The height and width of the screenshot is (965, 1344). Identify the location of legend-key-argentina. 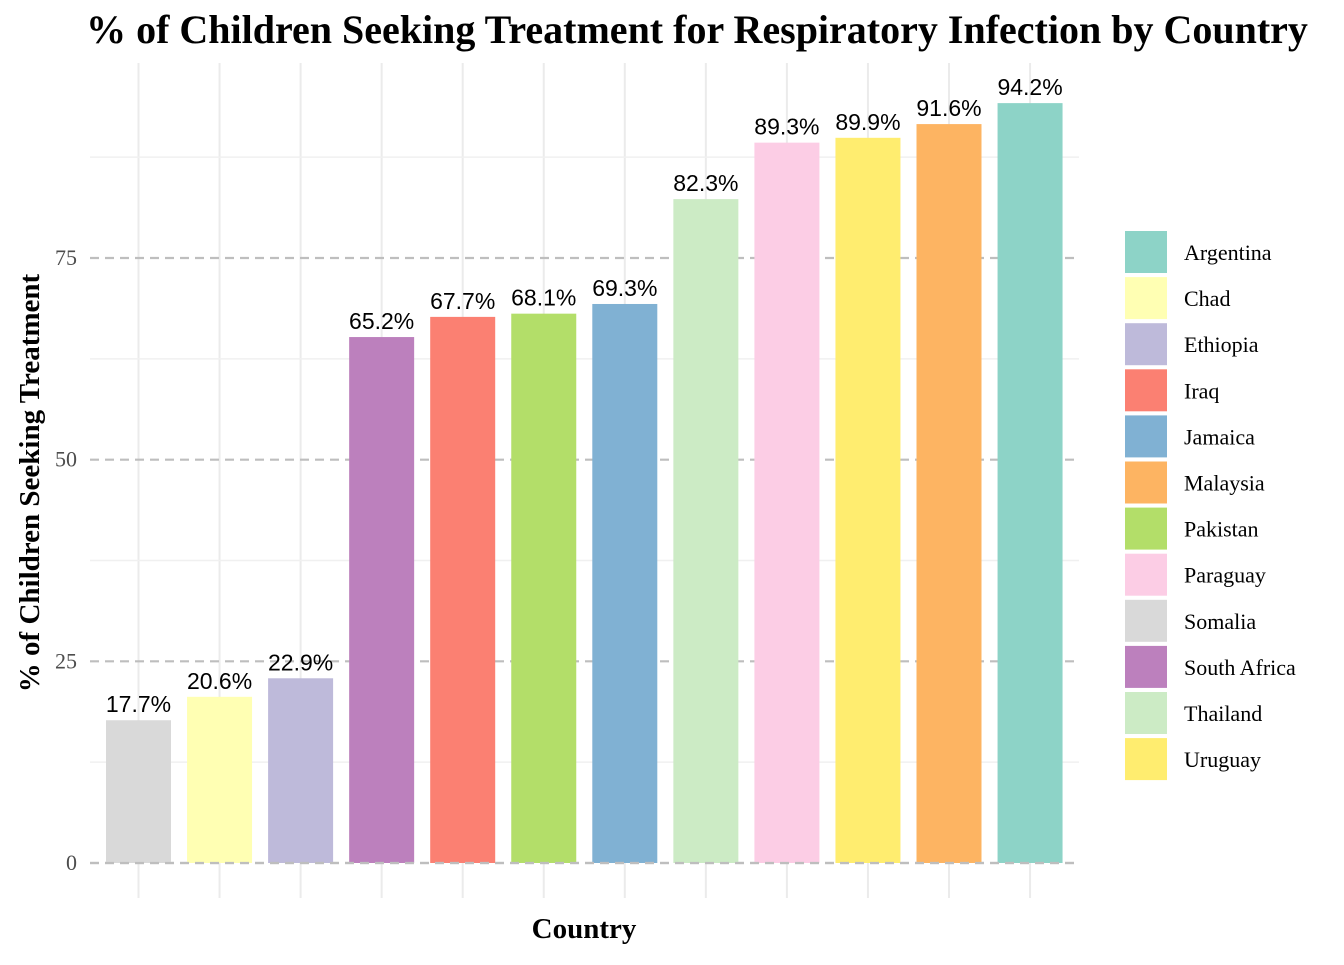
(1146, 252).